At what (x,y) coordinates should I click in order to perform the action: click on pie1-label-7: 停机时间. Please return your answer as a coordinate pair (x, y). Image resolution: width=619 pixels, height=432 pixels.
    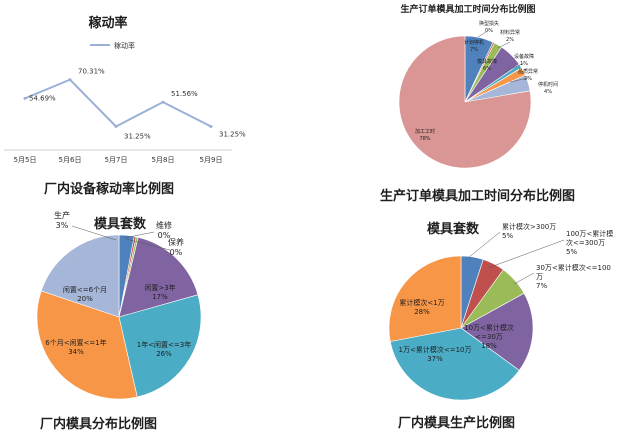
    Looking at the image, I should click on (548, 84).